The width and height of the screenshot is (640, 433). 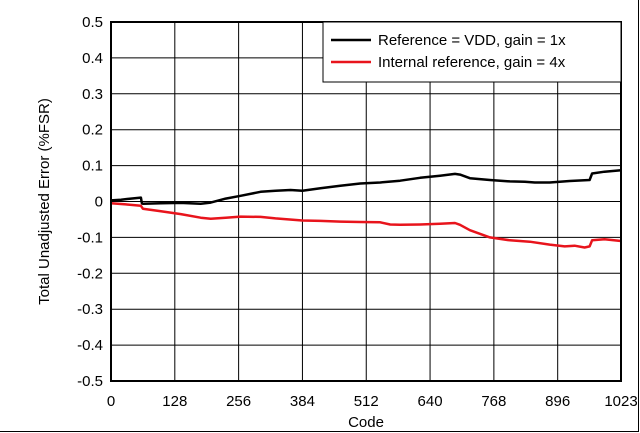 What do you see at coordinates (493, 401) in the screenshot?
I see `x-tick-label: 768` at bounding box center [493, 401].